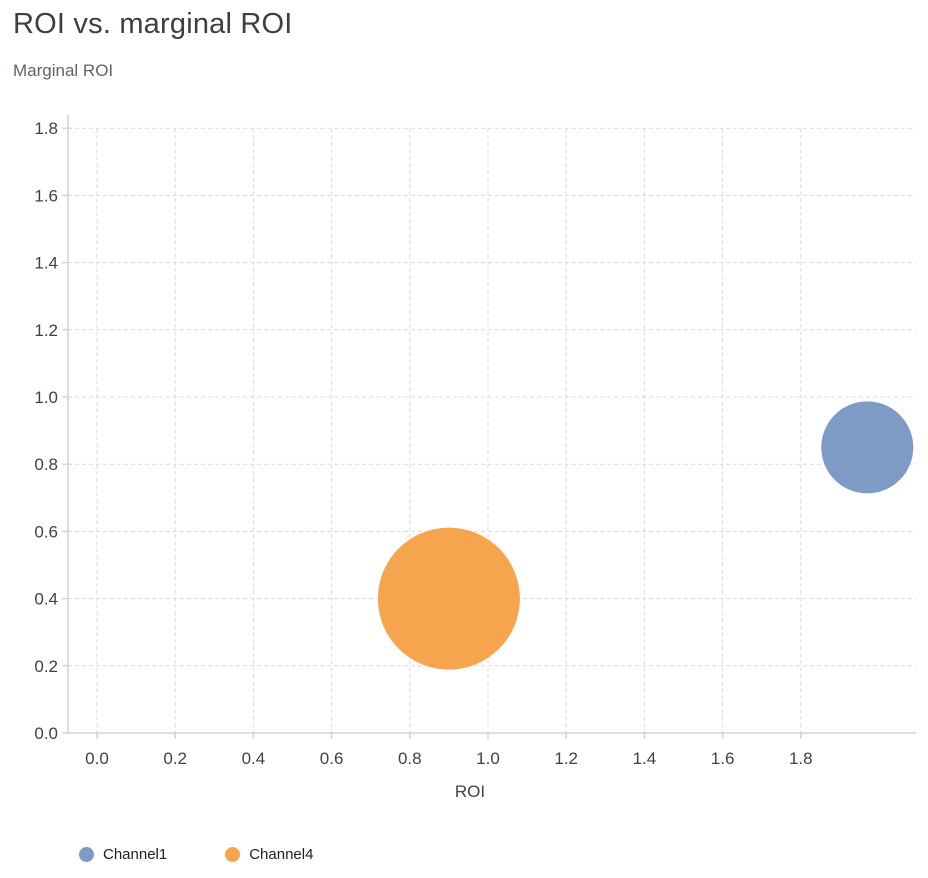 The height and width of the screenshot is (878, 928). I want to click on x-tick-label: 0.2, so click(175, 758).